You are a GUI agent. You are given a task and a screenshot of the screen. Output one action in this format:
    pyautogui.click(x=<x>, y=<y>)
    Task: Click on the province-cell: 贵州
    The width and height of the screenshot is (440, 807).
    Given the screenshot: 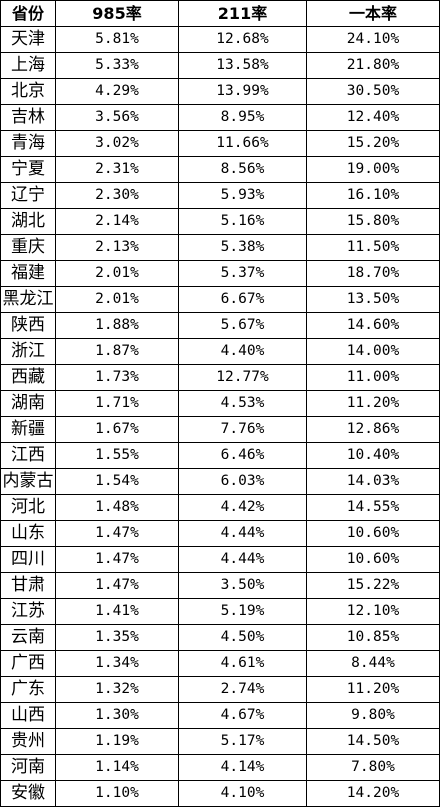 What is the action you would take?
    pyautogui.click(x=28, y=741)
    